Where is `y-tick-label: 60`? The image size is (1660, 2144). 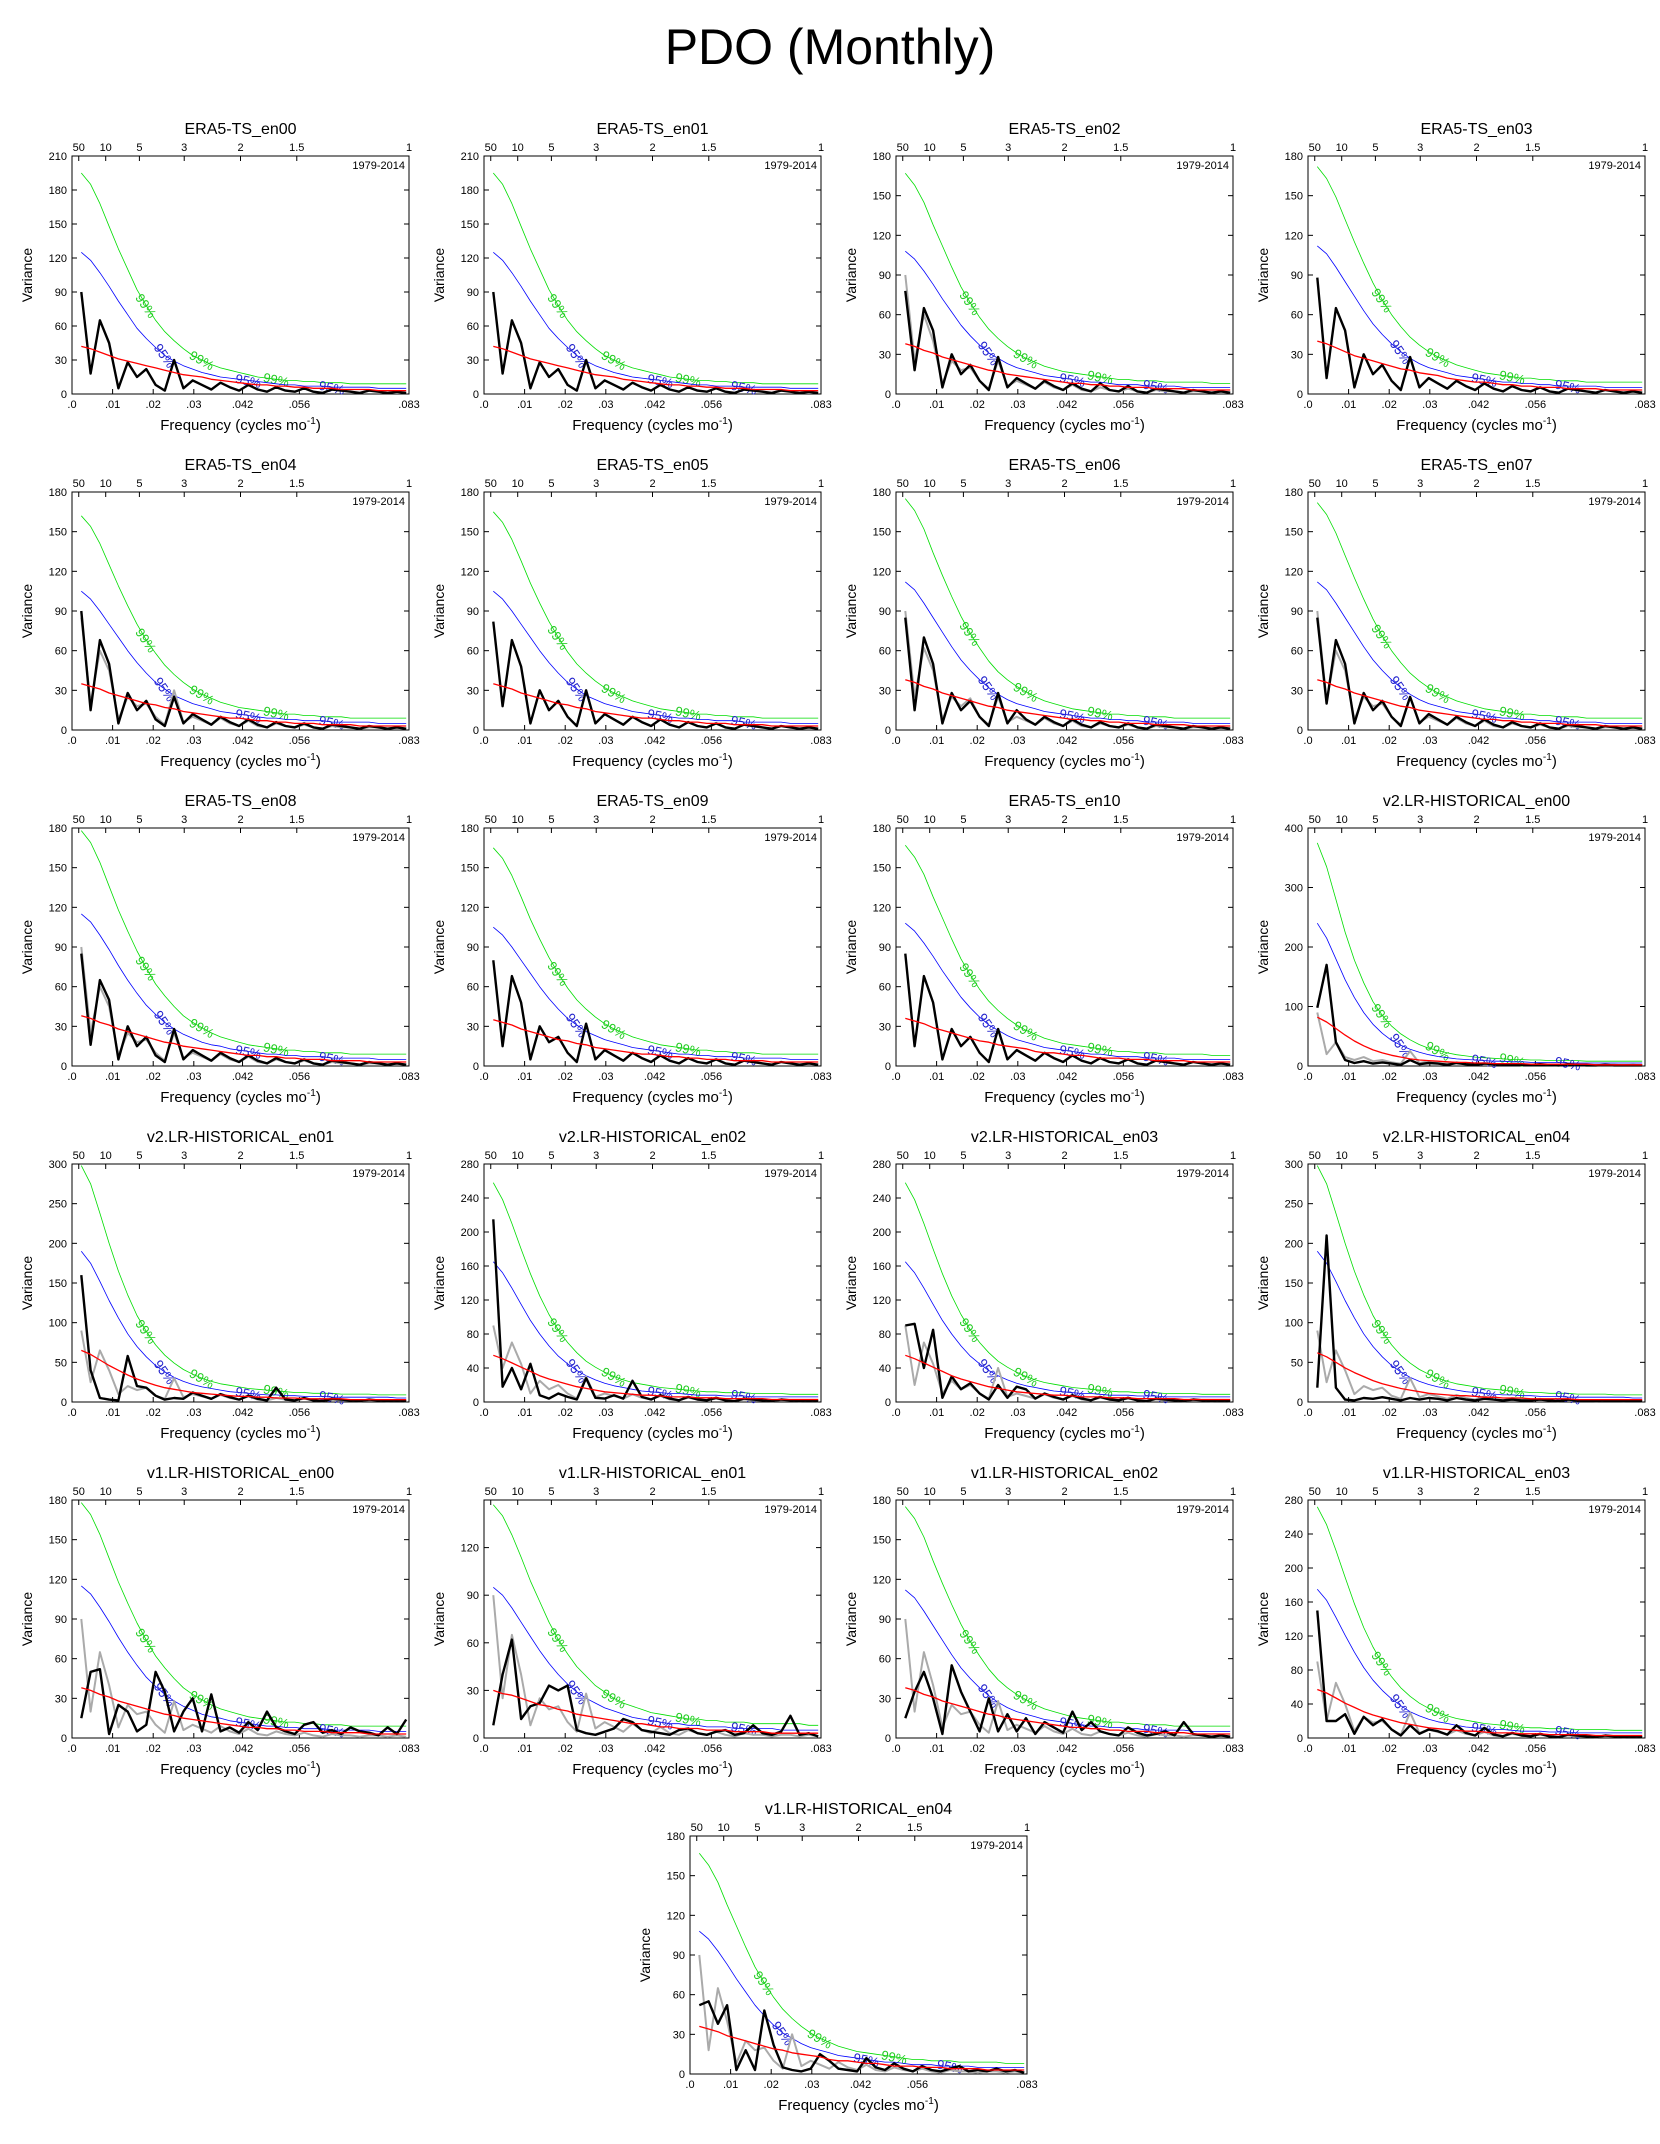 y-tick-label: 60 is located at coordinates (1297, 316).